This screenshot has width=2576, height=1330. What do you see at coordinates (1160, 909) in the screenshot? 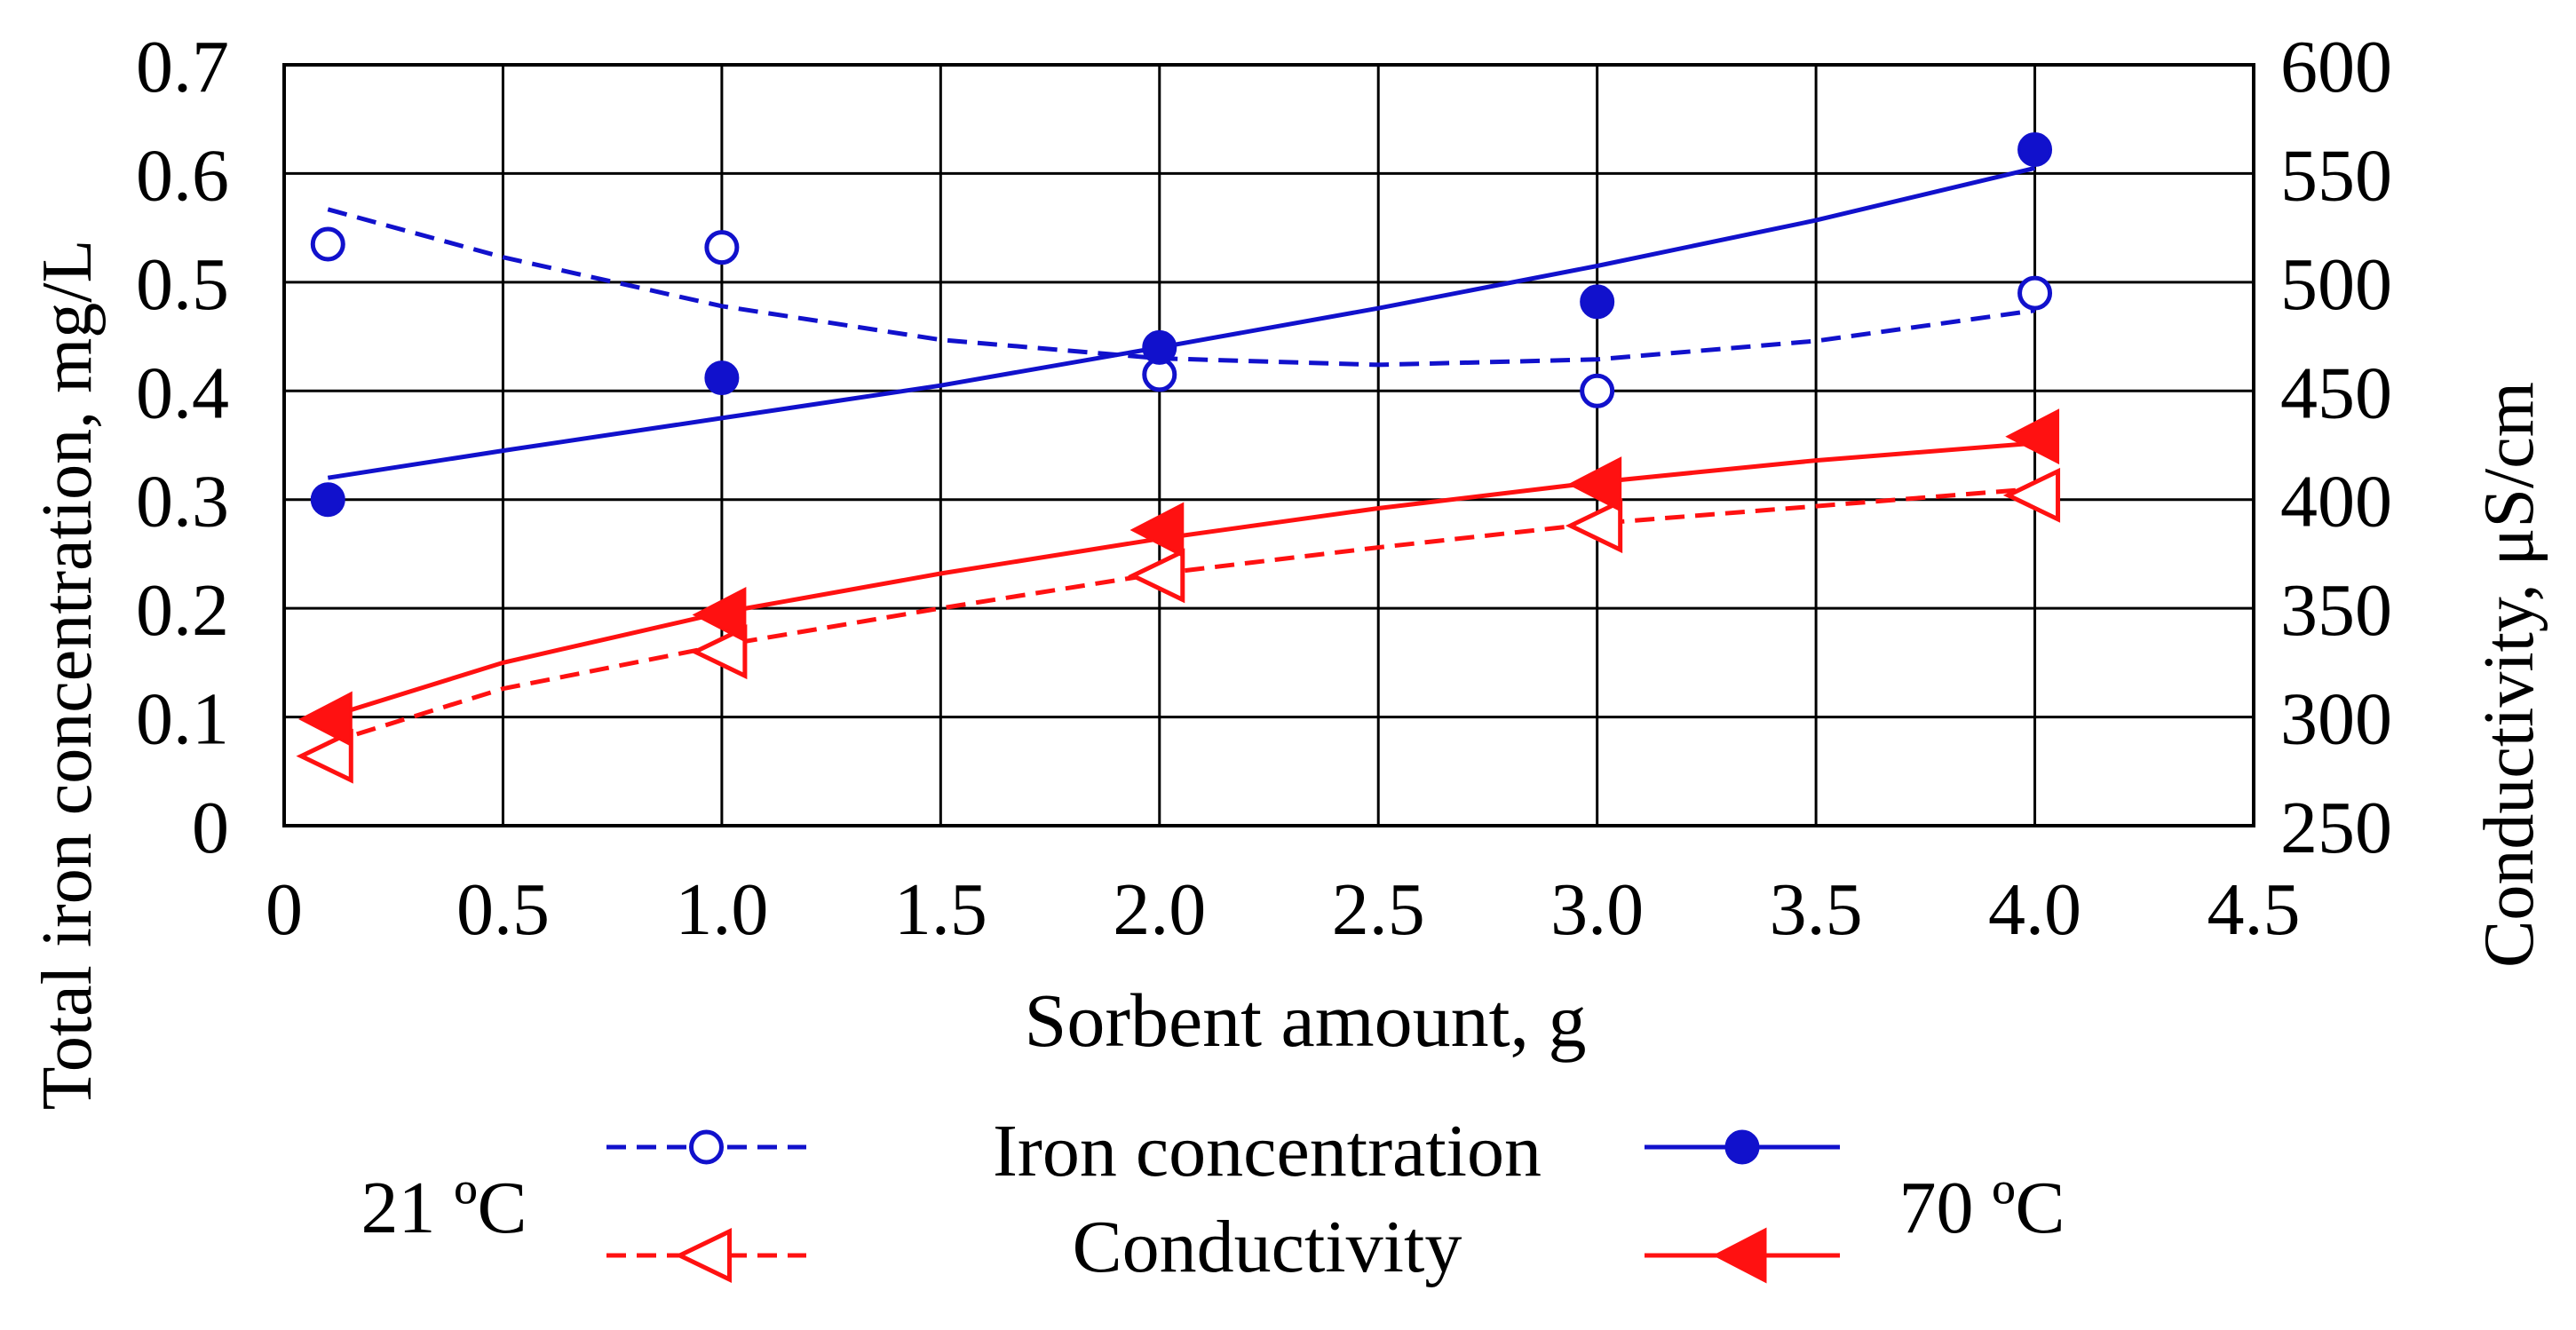
I see `x-tick-label: 2.0` at bounding box center [1160, 909].